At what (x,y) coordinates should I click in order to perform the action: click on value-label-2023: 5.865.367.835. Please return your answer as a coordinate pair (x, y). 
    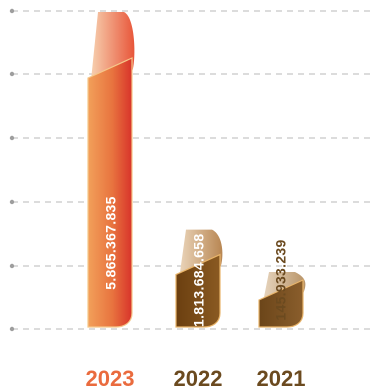
    Looking at the image, I should click on (111, 242).